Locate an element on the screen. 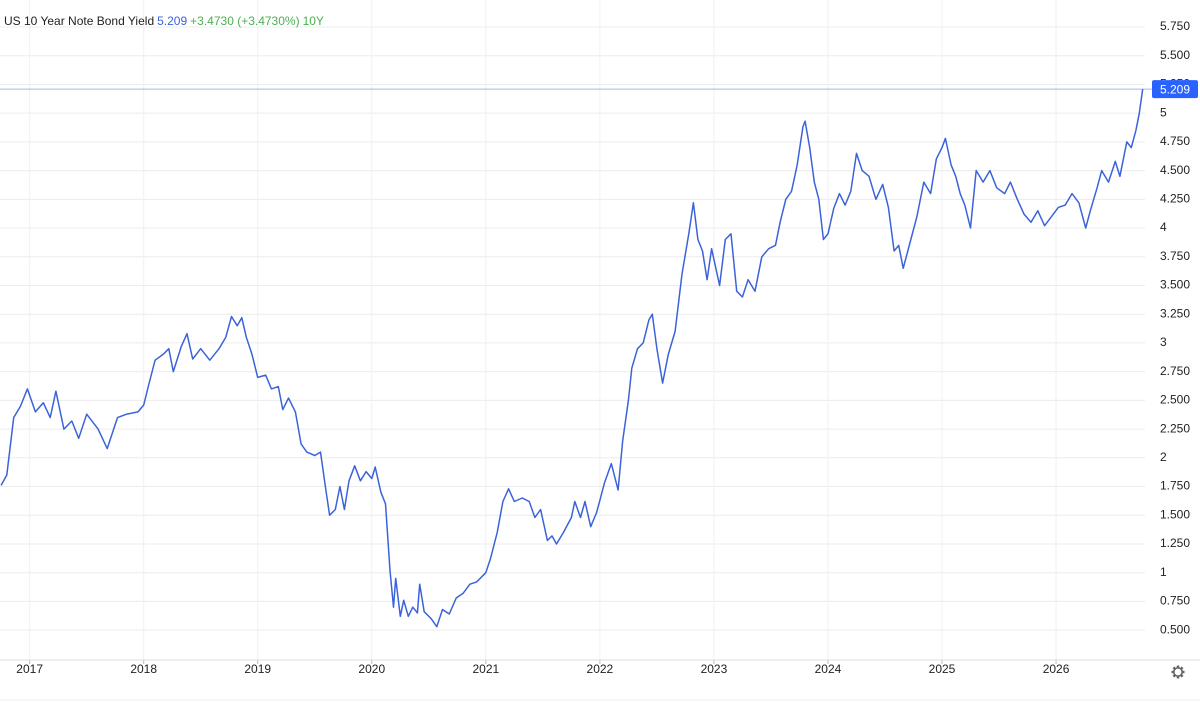 Image resolution: width=1200 pixels, height=703 pixels. y-tick-label: 3.500 is located at coordinates (1175, 285).